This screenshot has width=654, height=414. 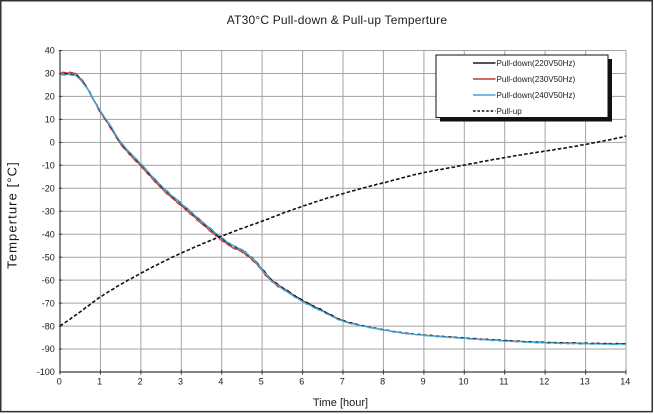 I want to click on svg-text: 20, so click(x=50, y=97).